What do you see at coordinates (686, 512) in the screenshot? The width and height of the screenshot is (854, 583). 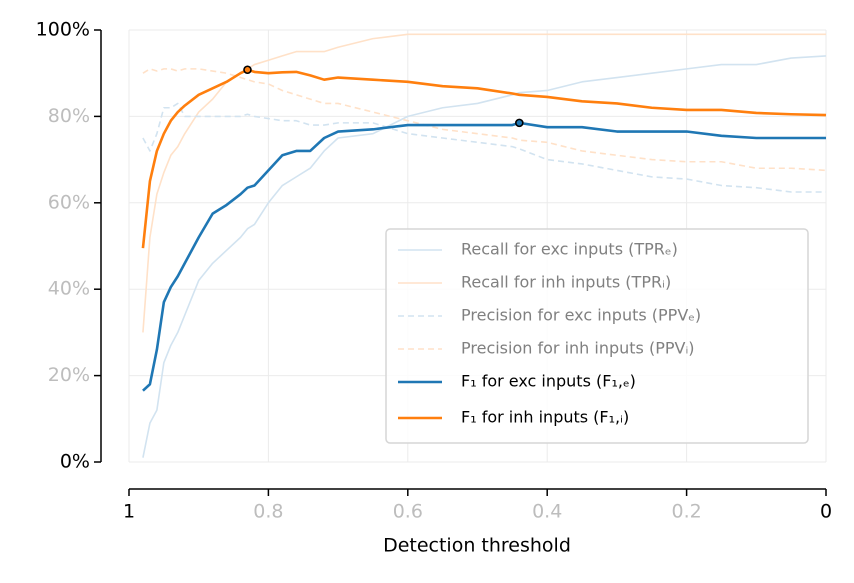 I see `x-tick-label: 0.2` at bounding box center [686, 512].